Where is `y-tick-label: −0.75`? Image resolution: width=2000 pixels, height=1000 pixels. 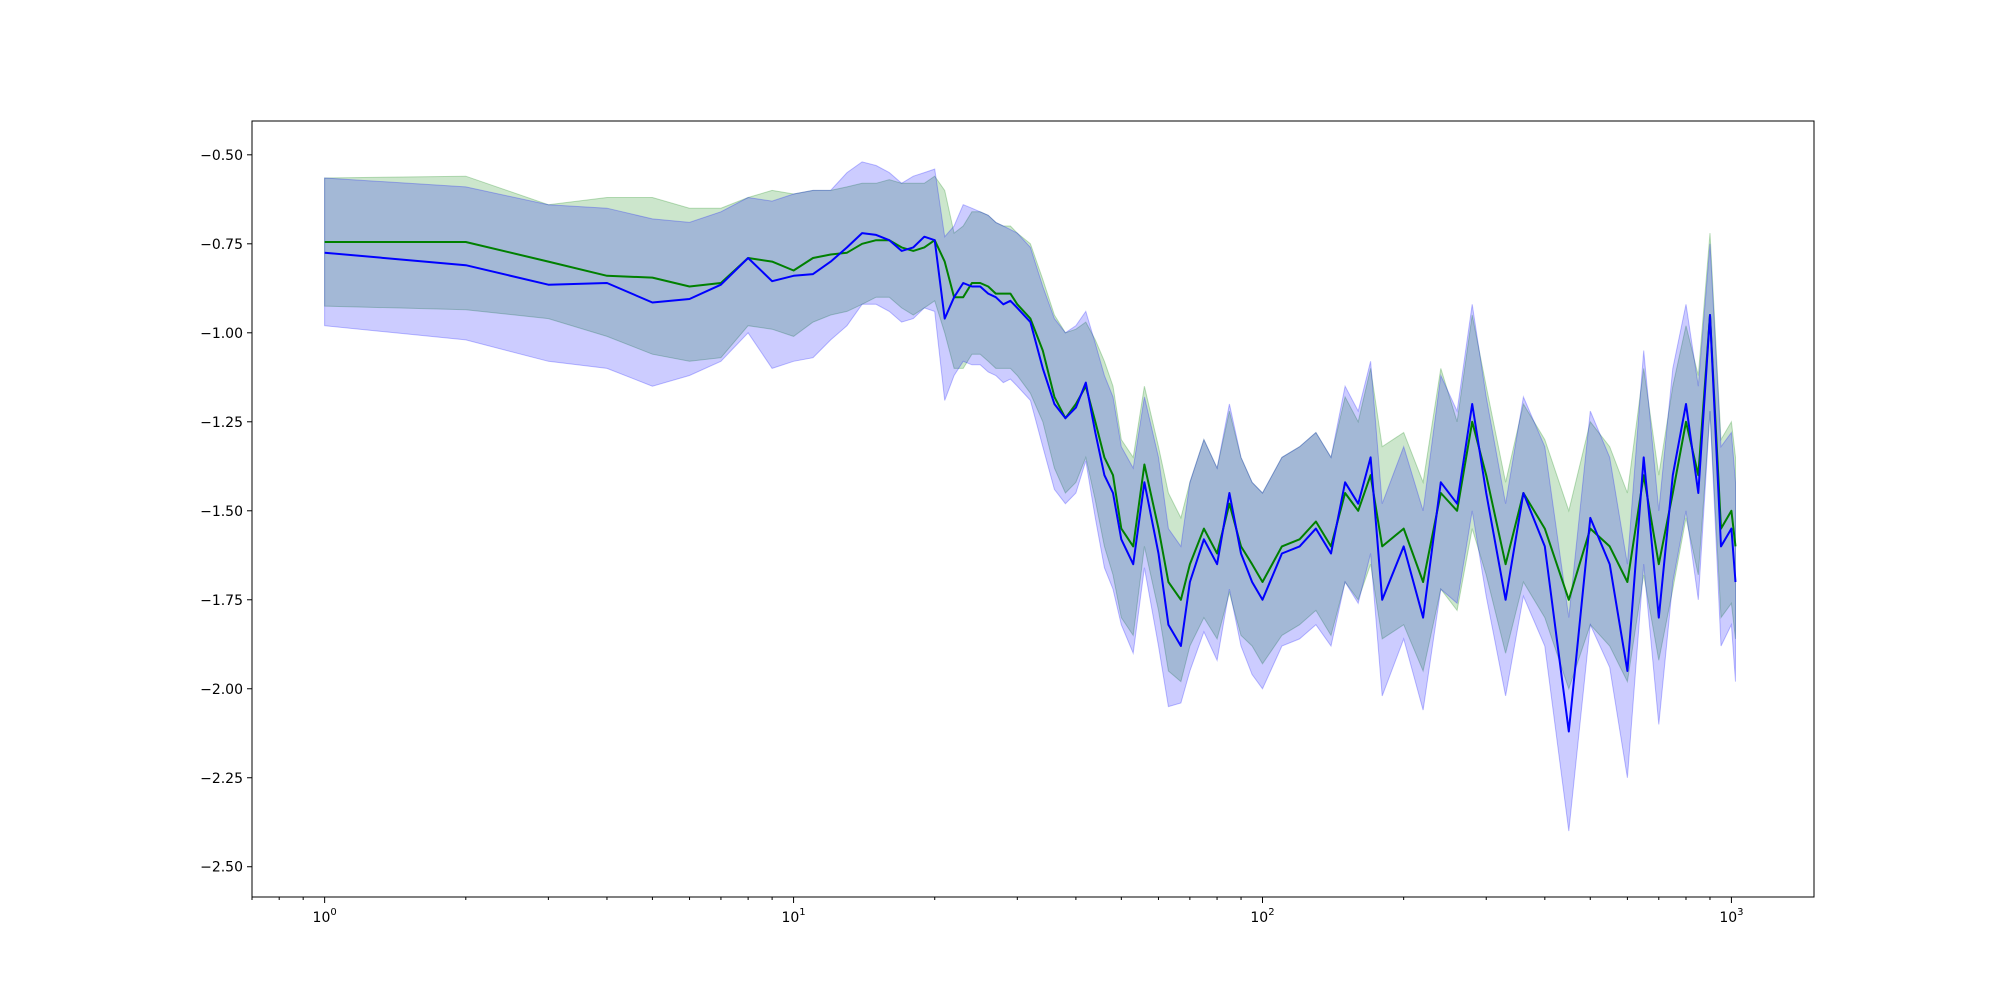
y-tick-label: −0.75 is located at coordinates (221, 245).